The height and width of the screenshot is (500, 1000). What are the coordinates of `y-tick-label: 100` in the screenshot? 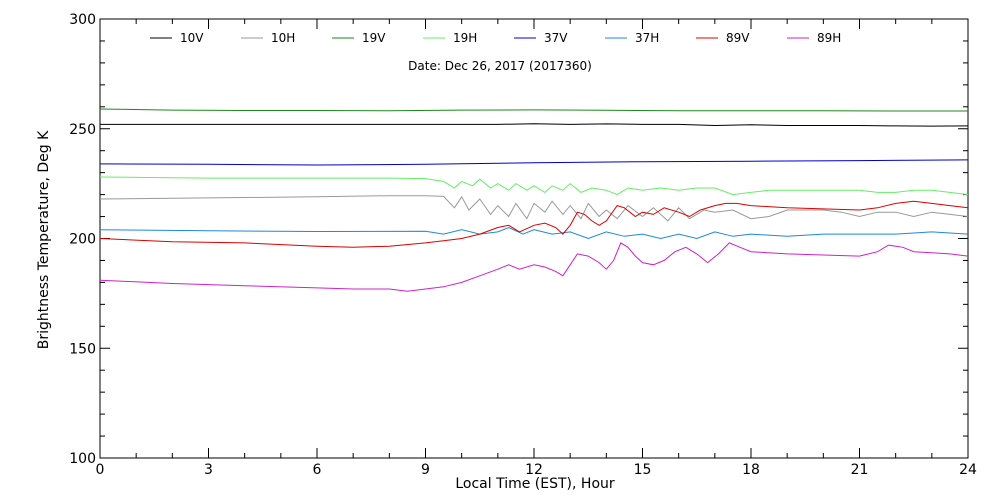 It's located at (82, 459).